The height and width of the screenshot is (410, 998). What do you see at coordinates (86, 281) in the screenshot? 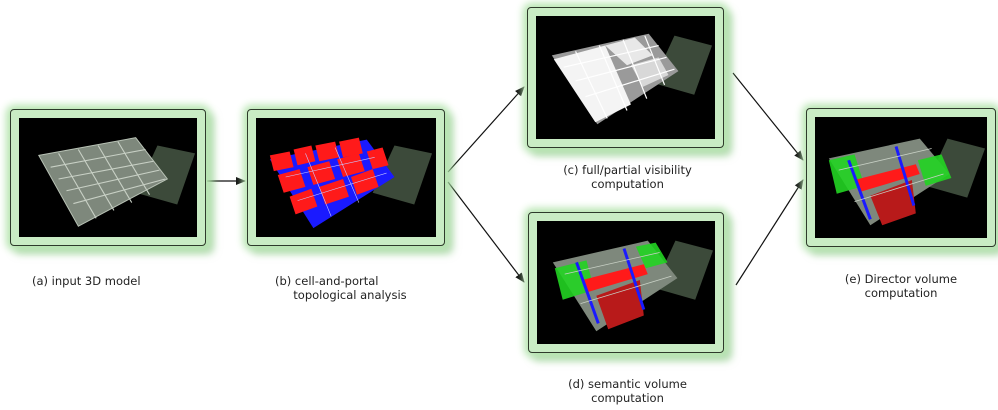
I see `caption-a: (a) input 3D model` at bounding box center [86, 281].